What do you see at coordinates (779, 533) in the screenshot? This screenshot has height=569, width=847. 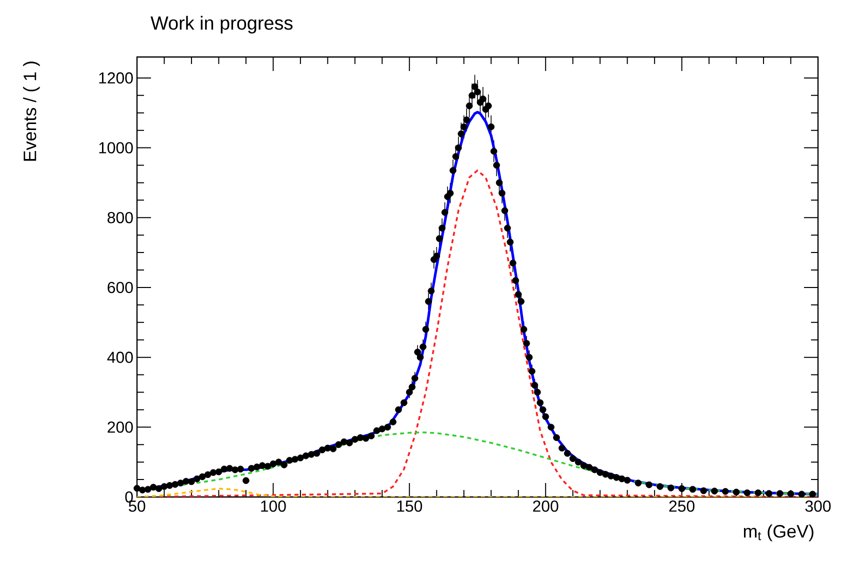 I see `x-axis-title: m$_{t}$ (GeV)` at bounding box center [779, 533].